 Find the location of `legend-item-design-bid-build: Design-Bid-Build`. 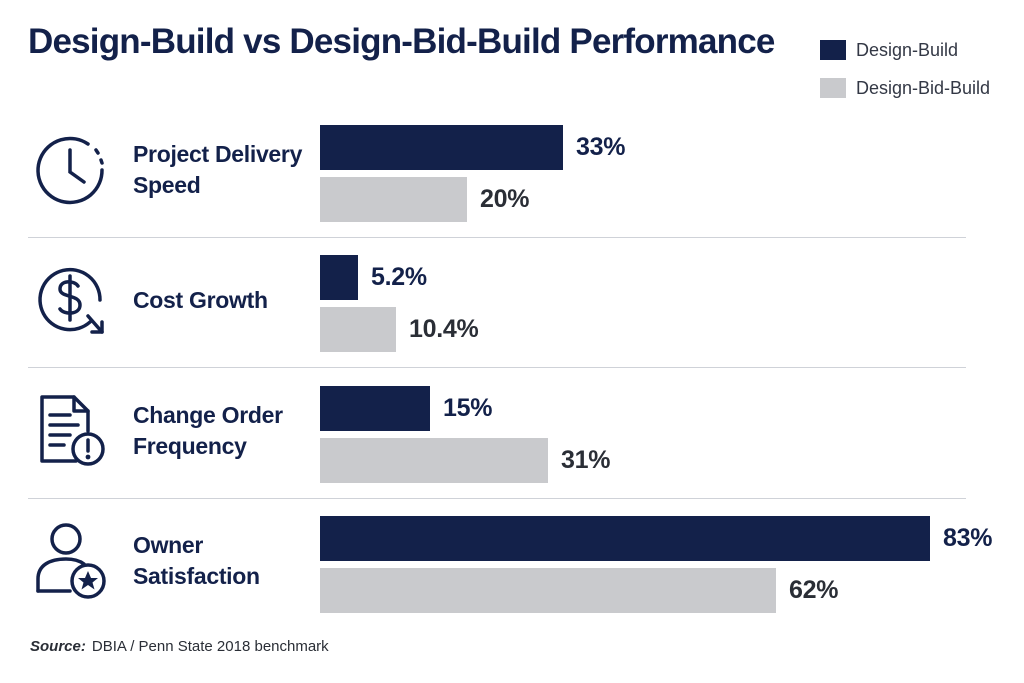

legend-item-design-bid-build: Design-Bid-Build is located at coordinates (920, 88).